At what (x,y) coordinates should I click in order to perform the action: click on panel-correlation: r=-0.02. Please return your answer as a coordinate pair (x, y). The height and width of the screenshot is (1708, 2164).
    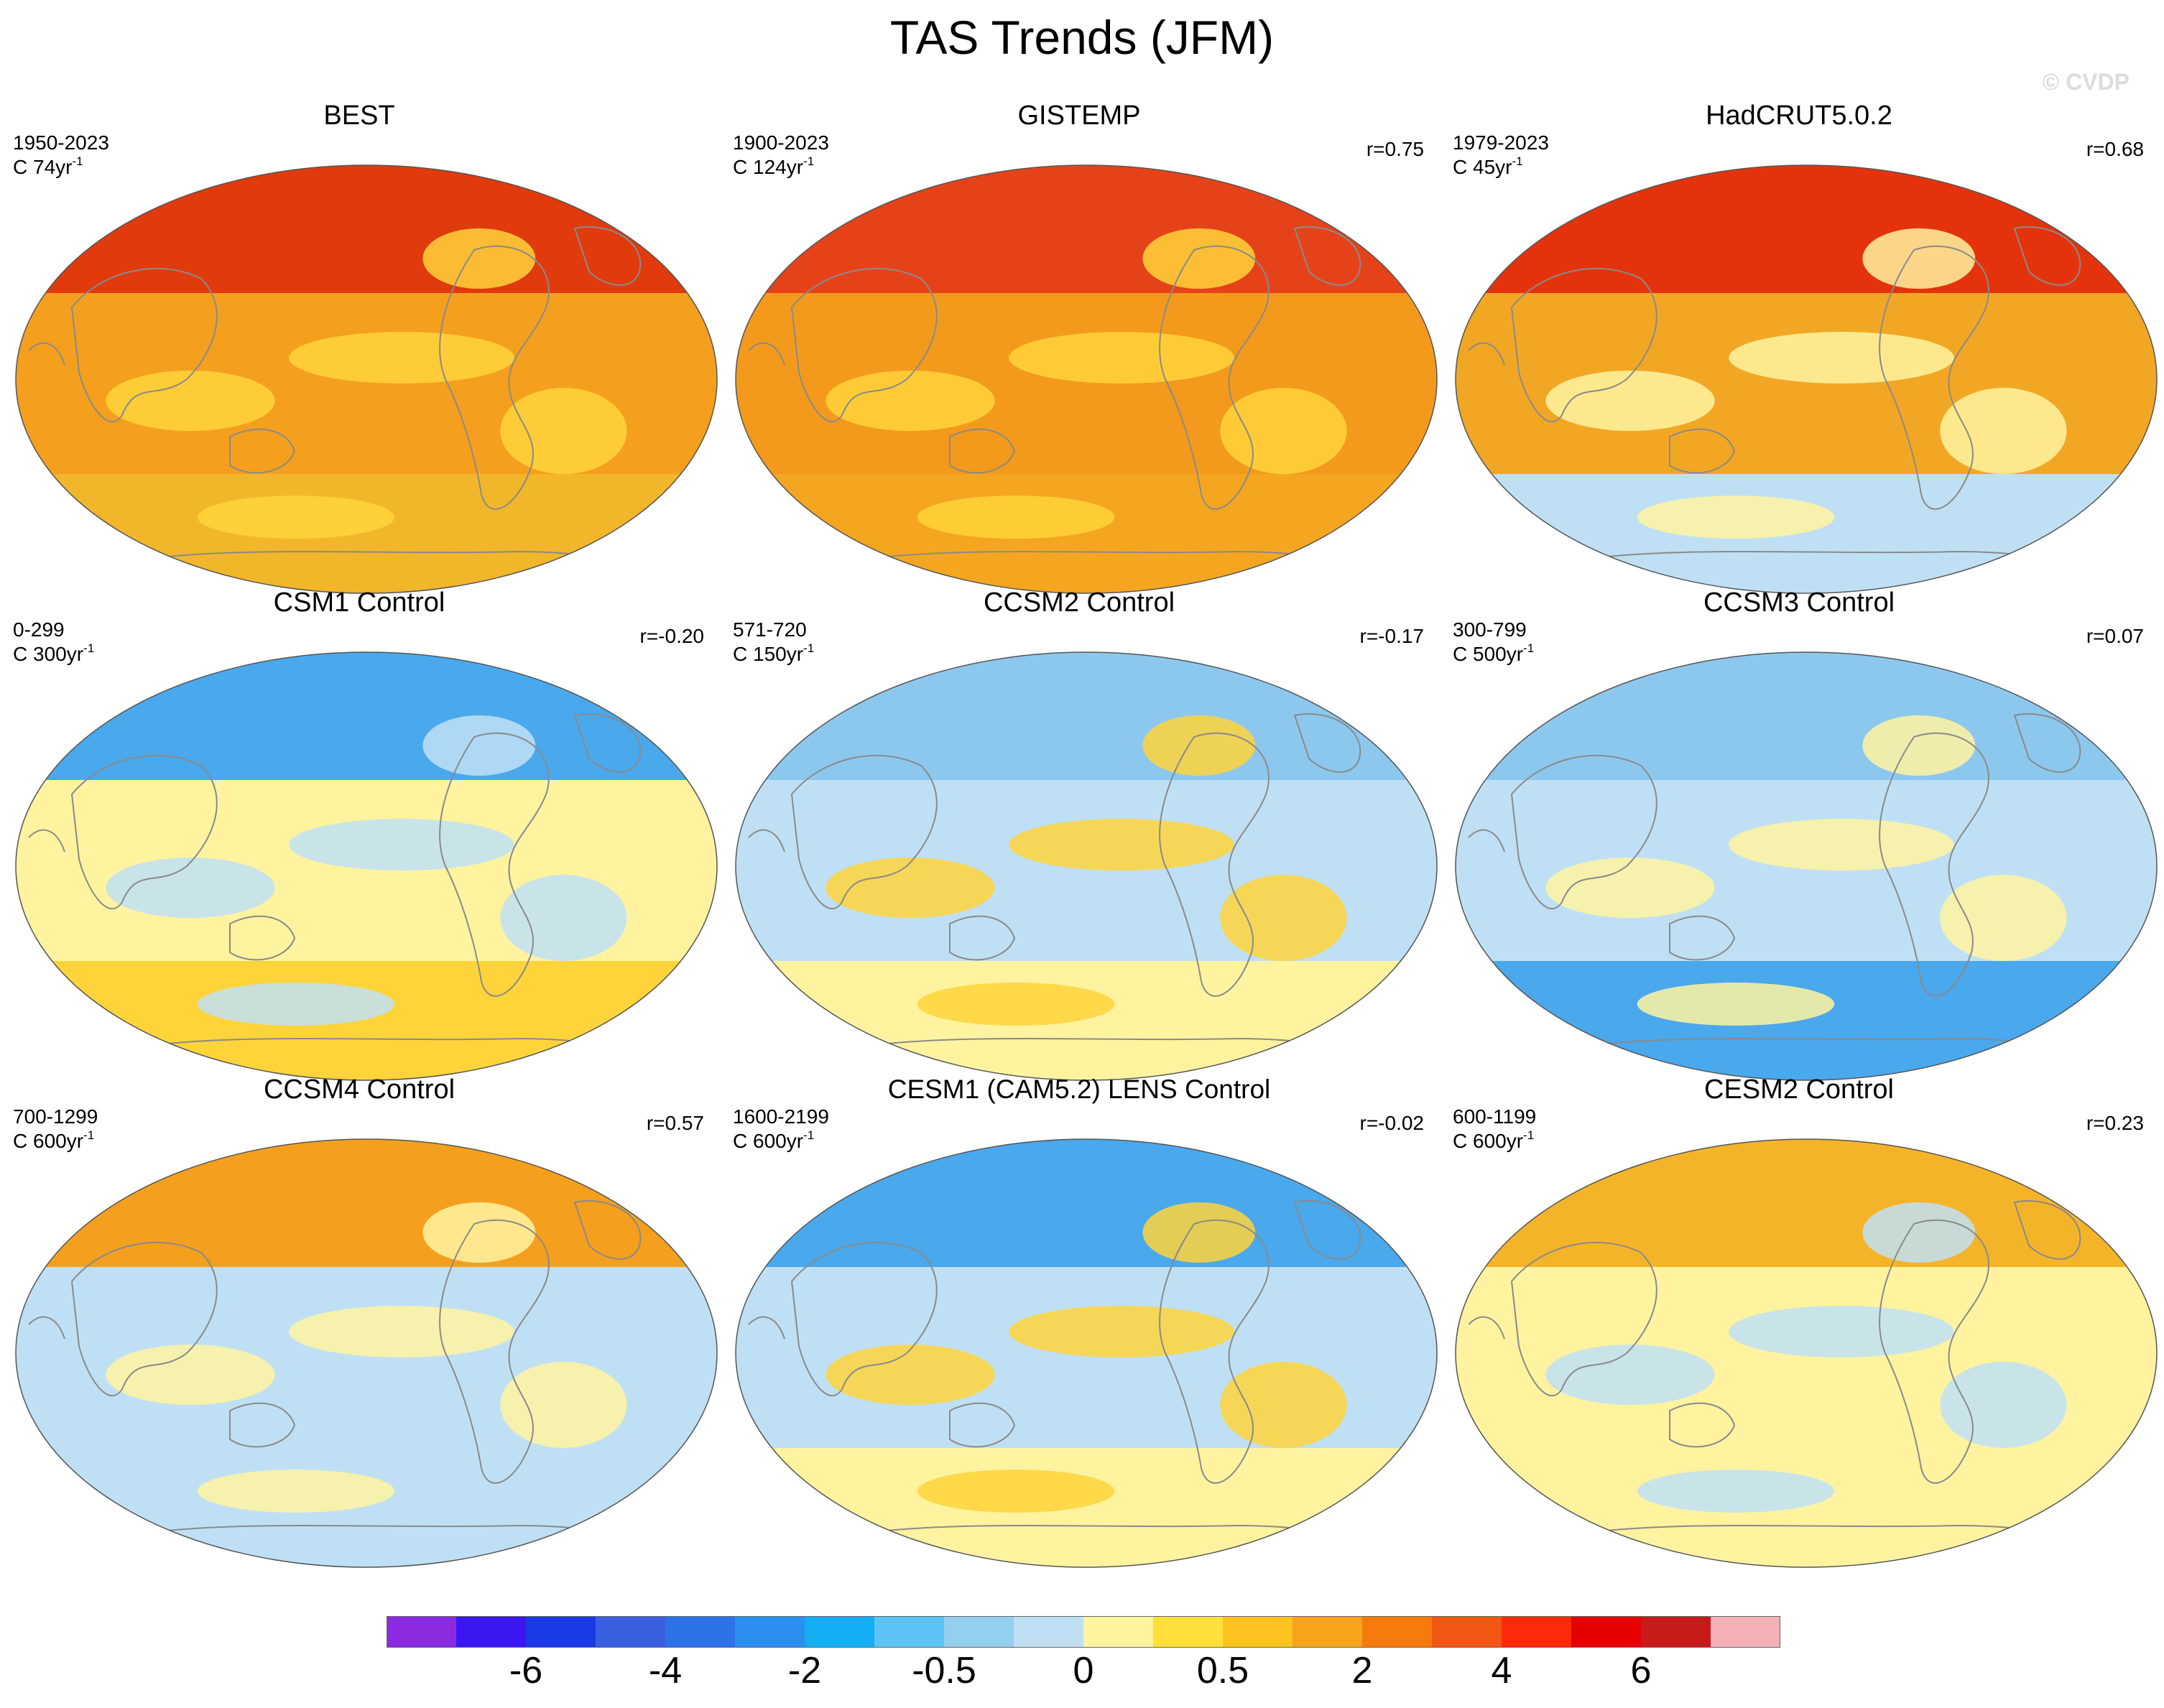
    Looking at the image, I should click on (1392, 1123).